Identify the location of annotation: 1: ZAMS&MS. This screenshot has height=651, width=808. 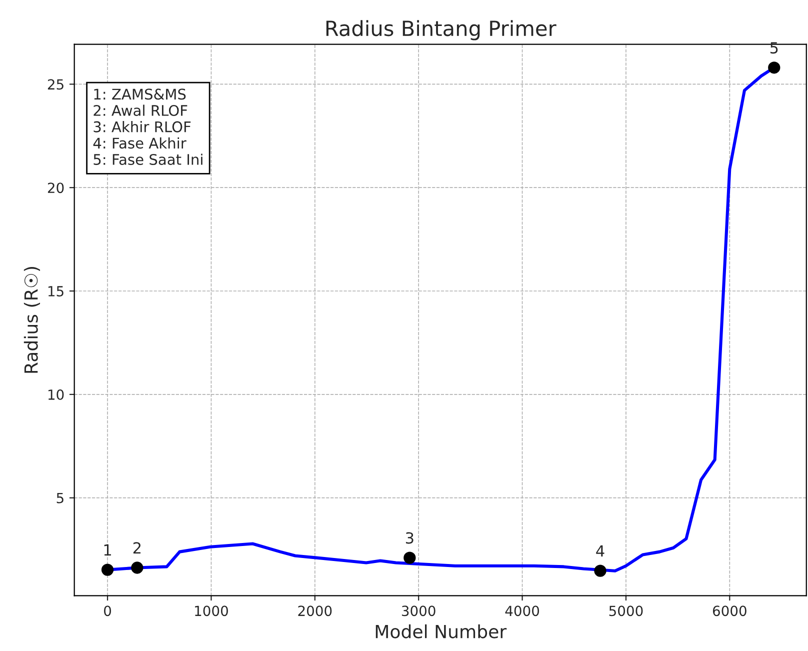
(140, 94).